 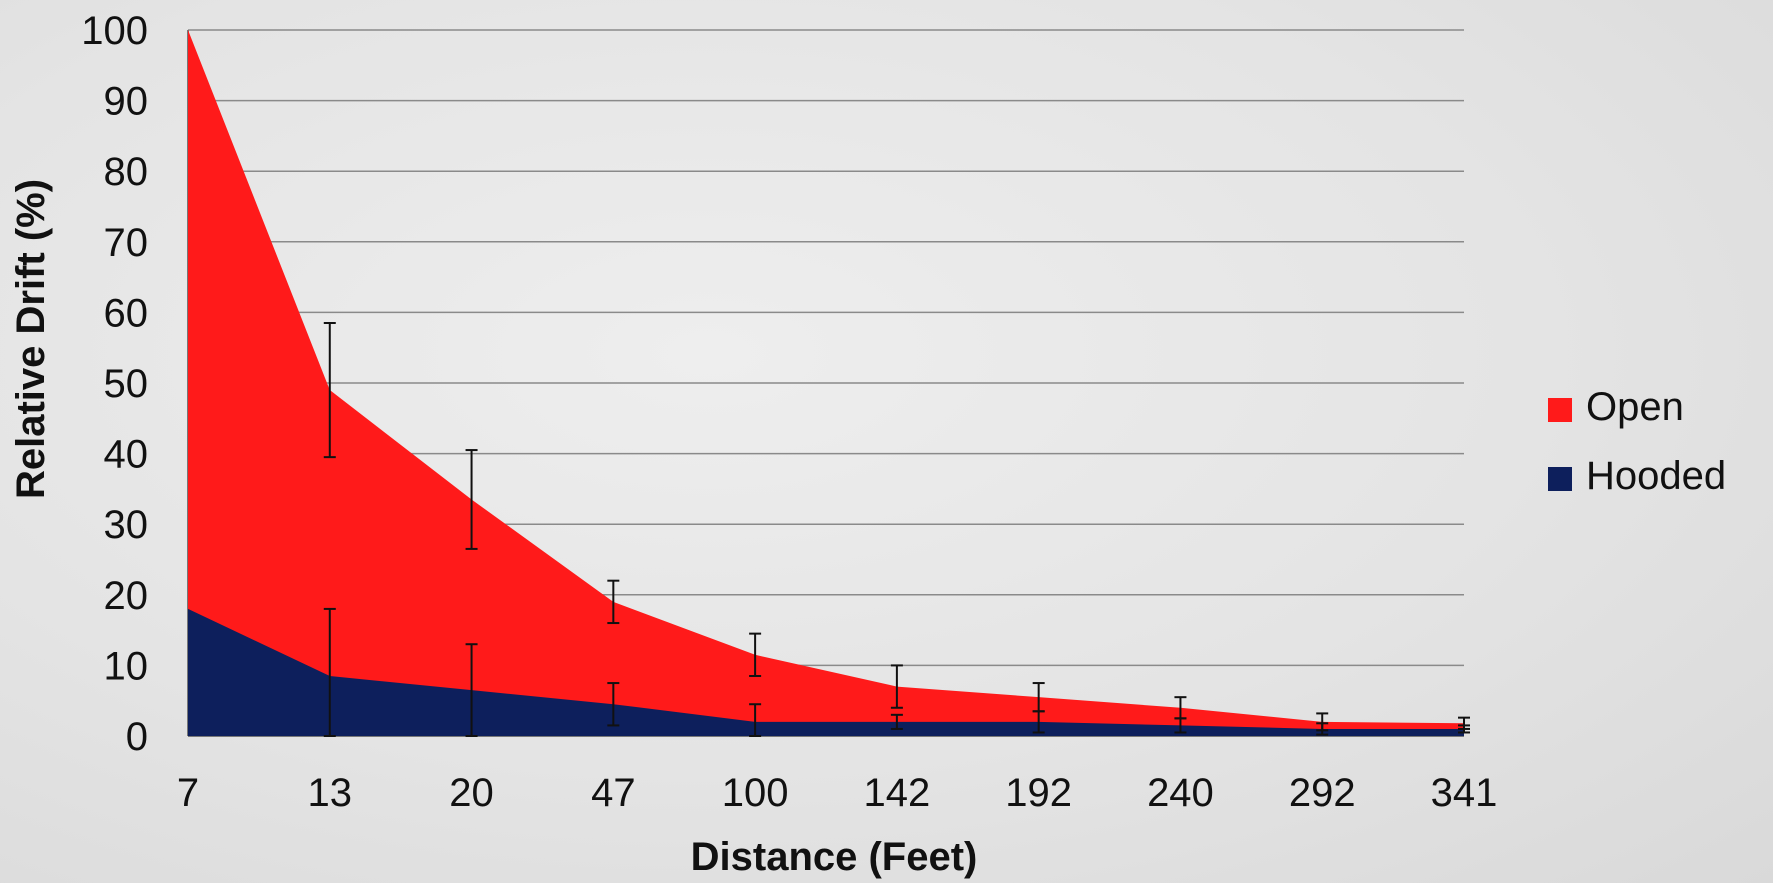 What do you see at coordinates (1180, 793) in the screenshot?
I see `x-tick-label: 240` at bounding box center [1180, 793].